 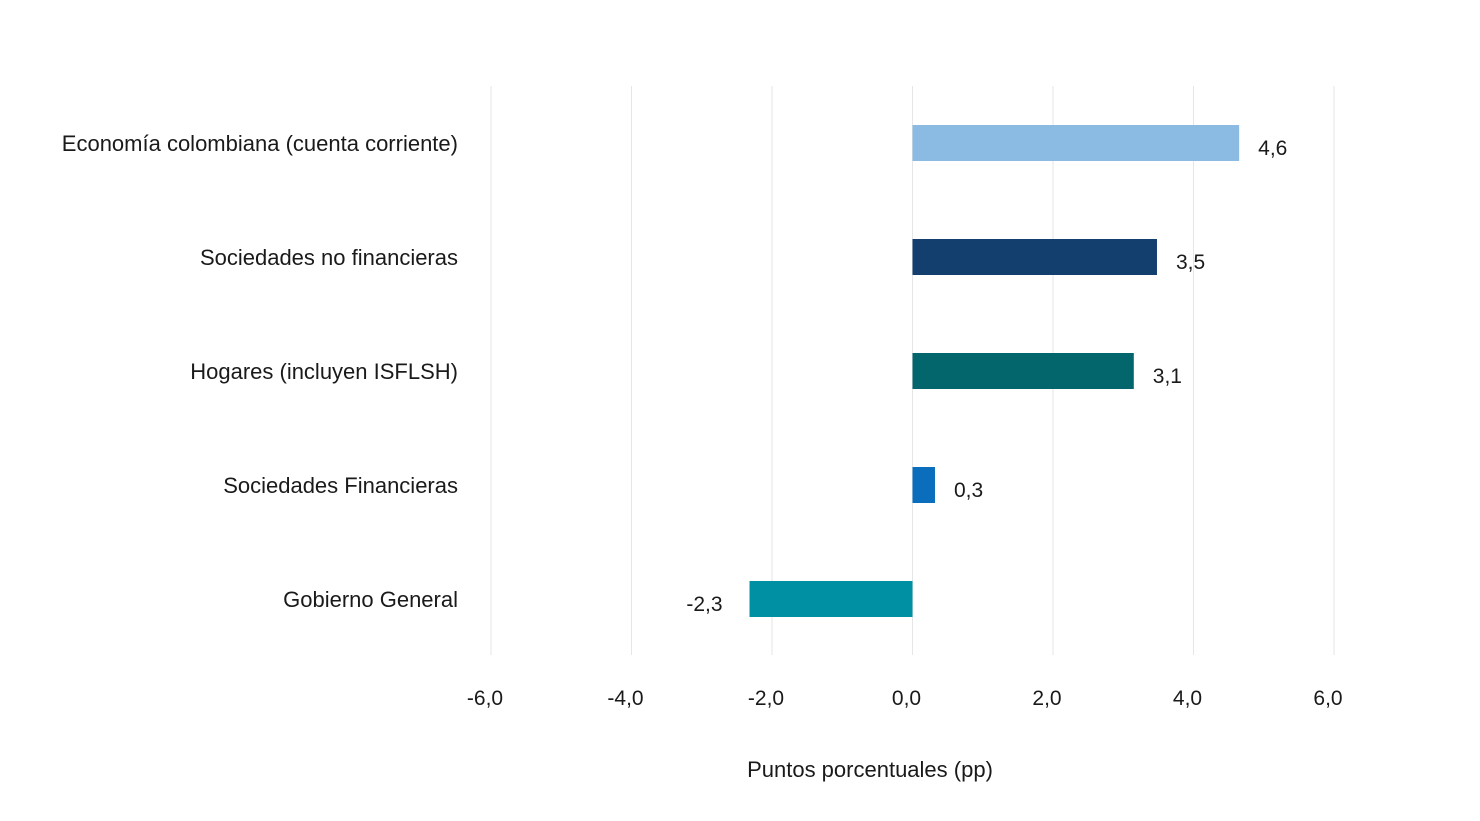 I want to click on x-axis-title: Puntos porcentuales (pp), so click(x=870, y=769).